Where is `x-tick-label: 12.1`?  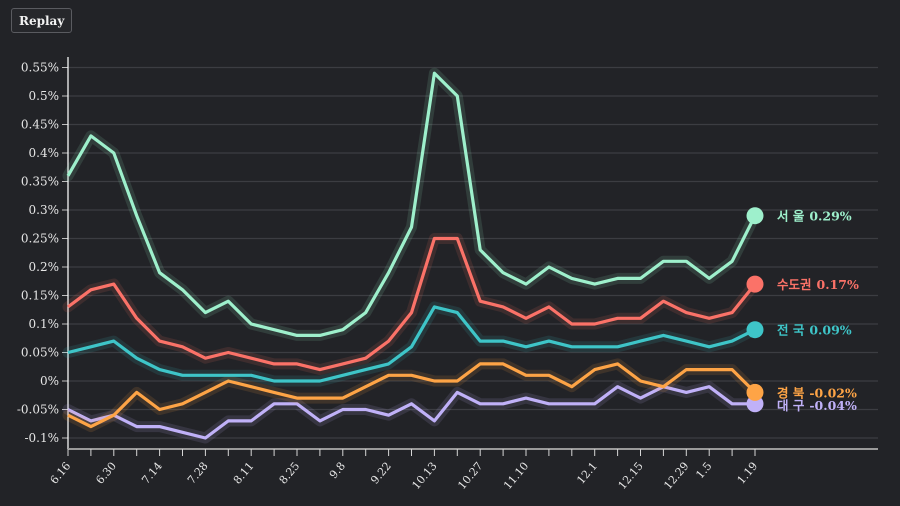 x-tick-label: 12.1 is located at coordinates (587, 473).